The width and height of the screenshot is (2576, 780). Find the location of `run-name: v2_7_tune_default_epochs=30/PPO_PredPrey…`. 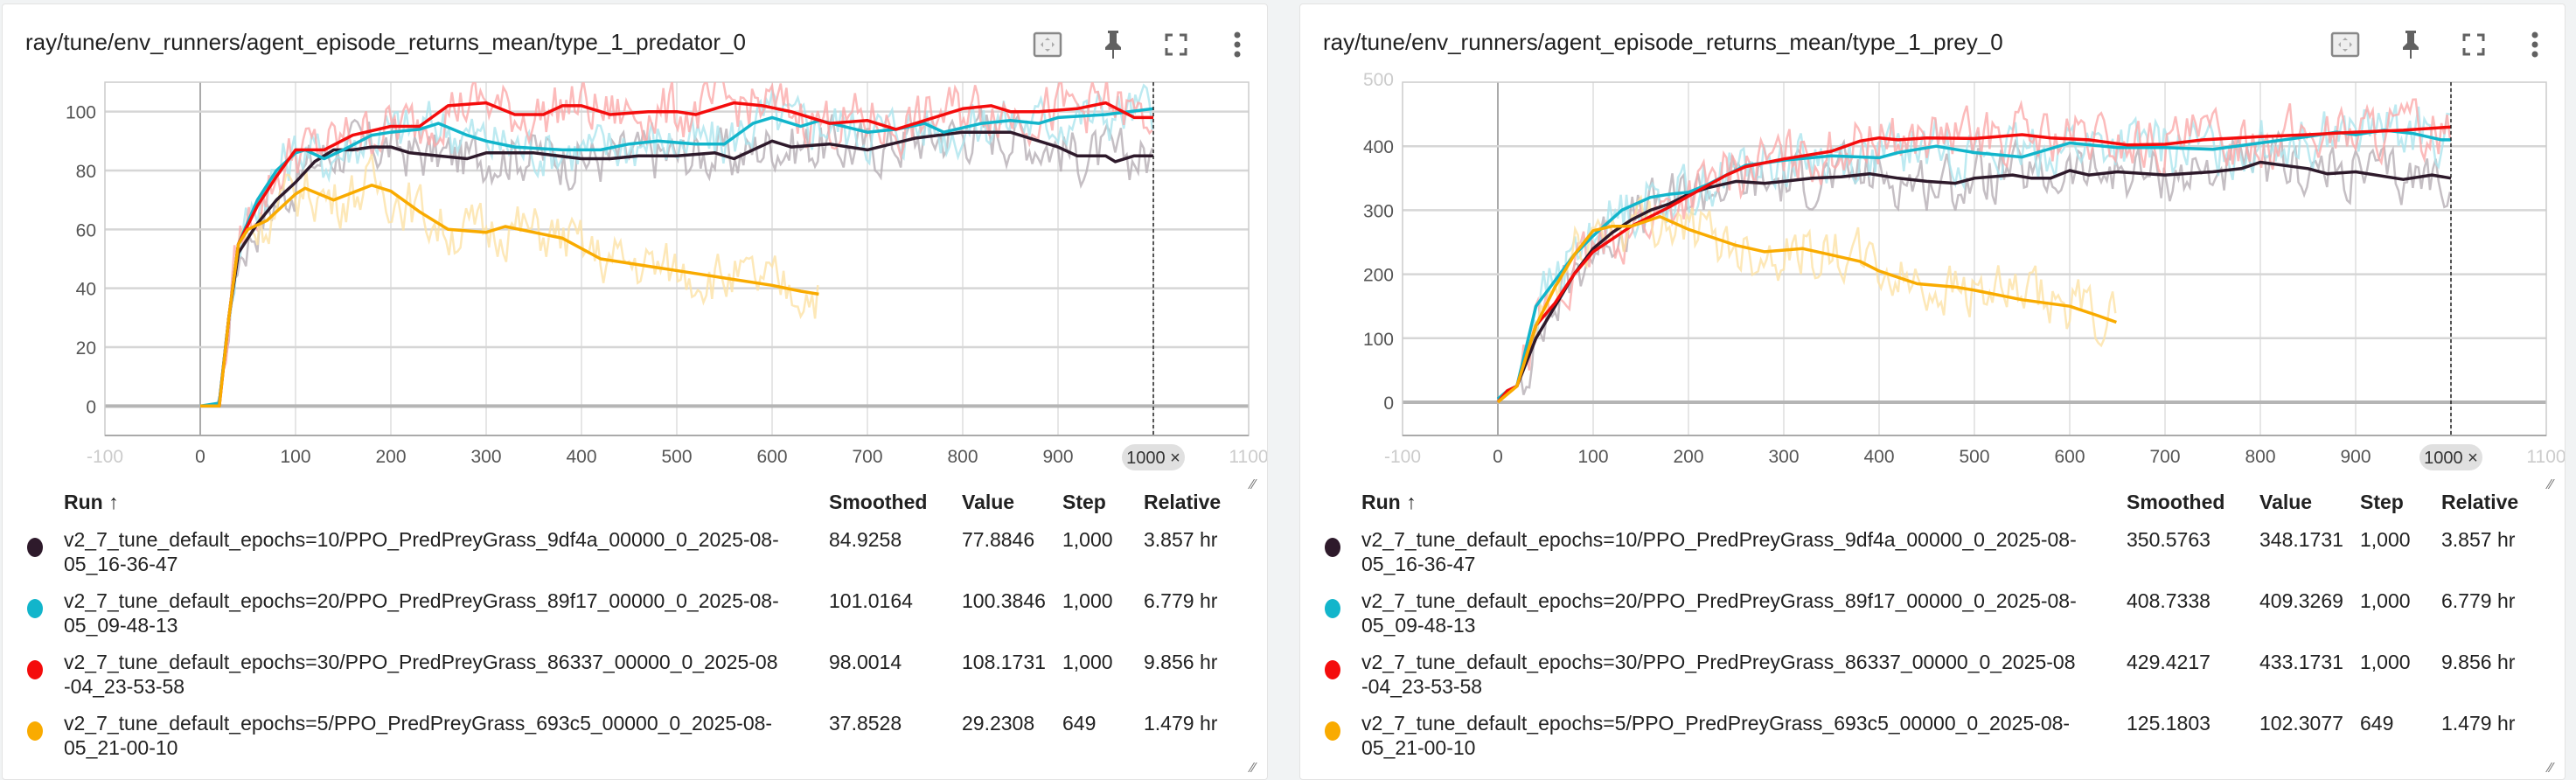

run-name: v2_7_tune_default_epochs=30/PPO_PredPrey… is located at coordinates (421, 674).